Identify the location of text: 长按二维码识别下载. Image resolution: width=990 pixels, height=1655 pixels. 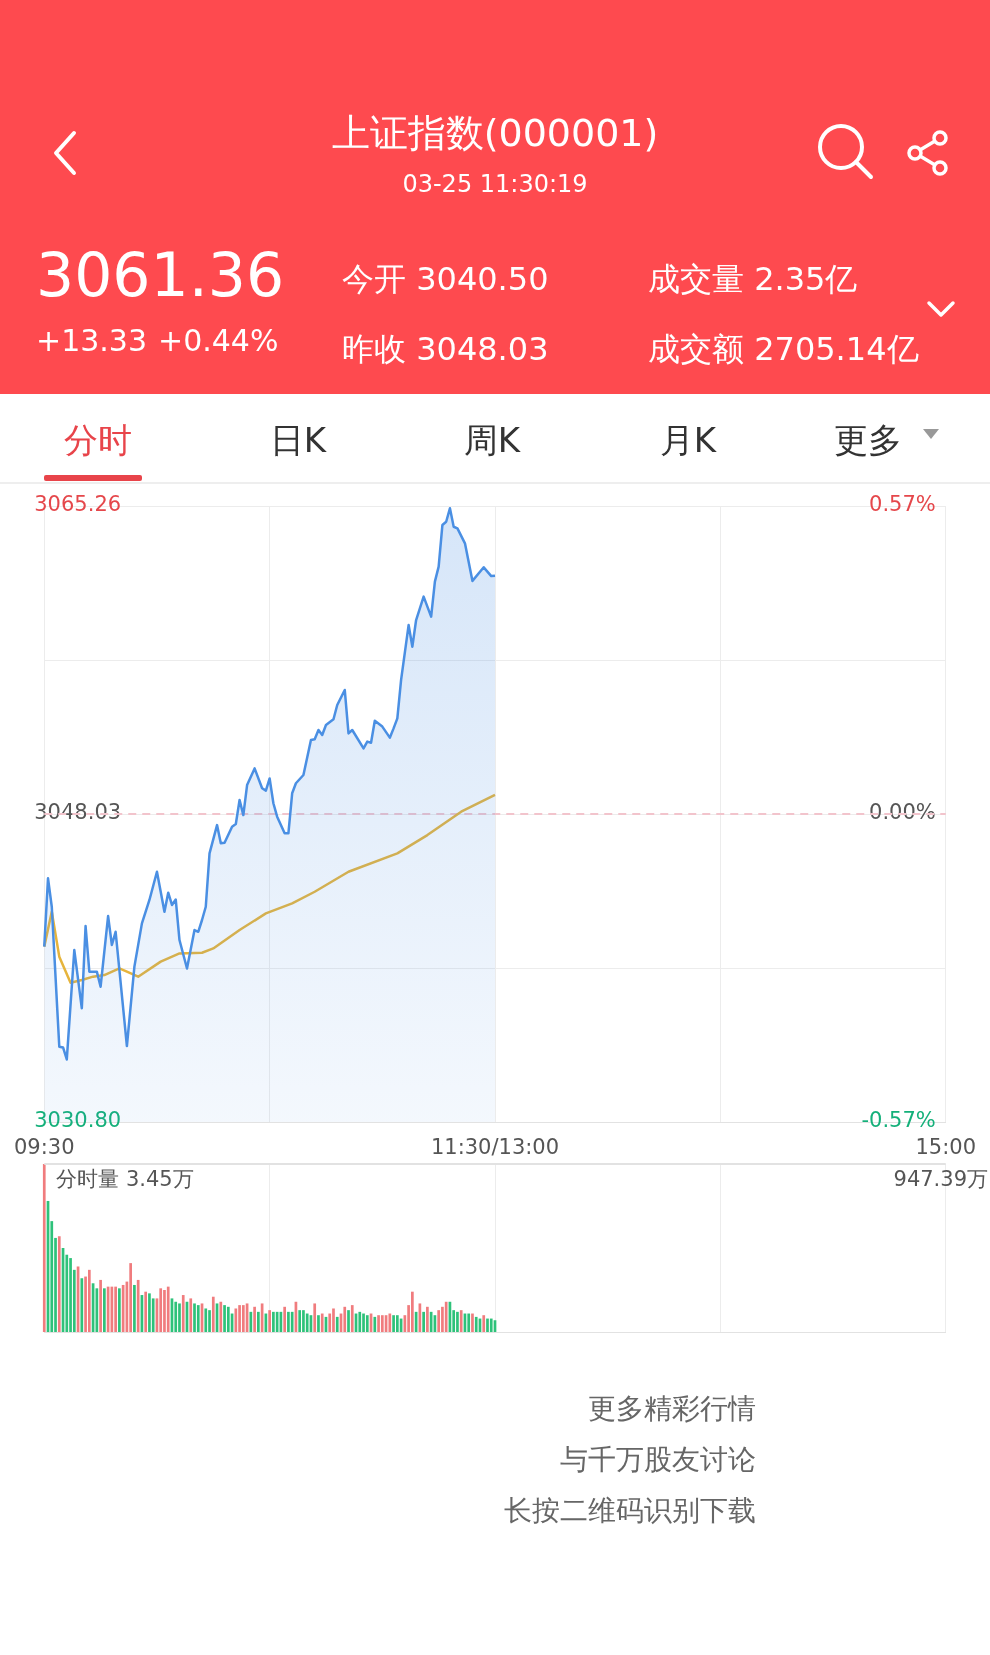
(630, 1511).